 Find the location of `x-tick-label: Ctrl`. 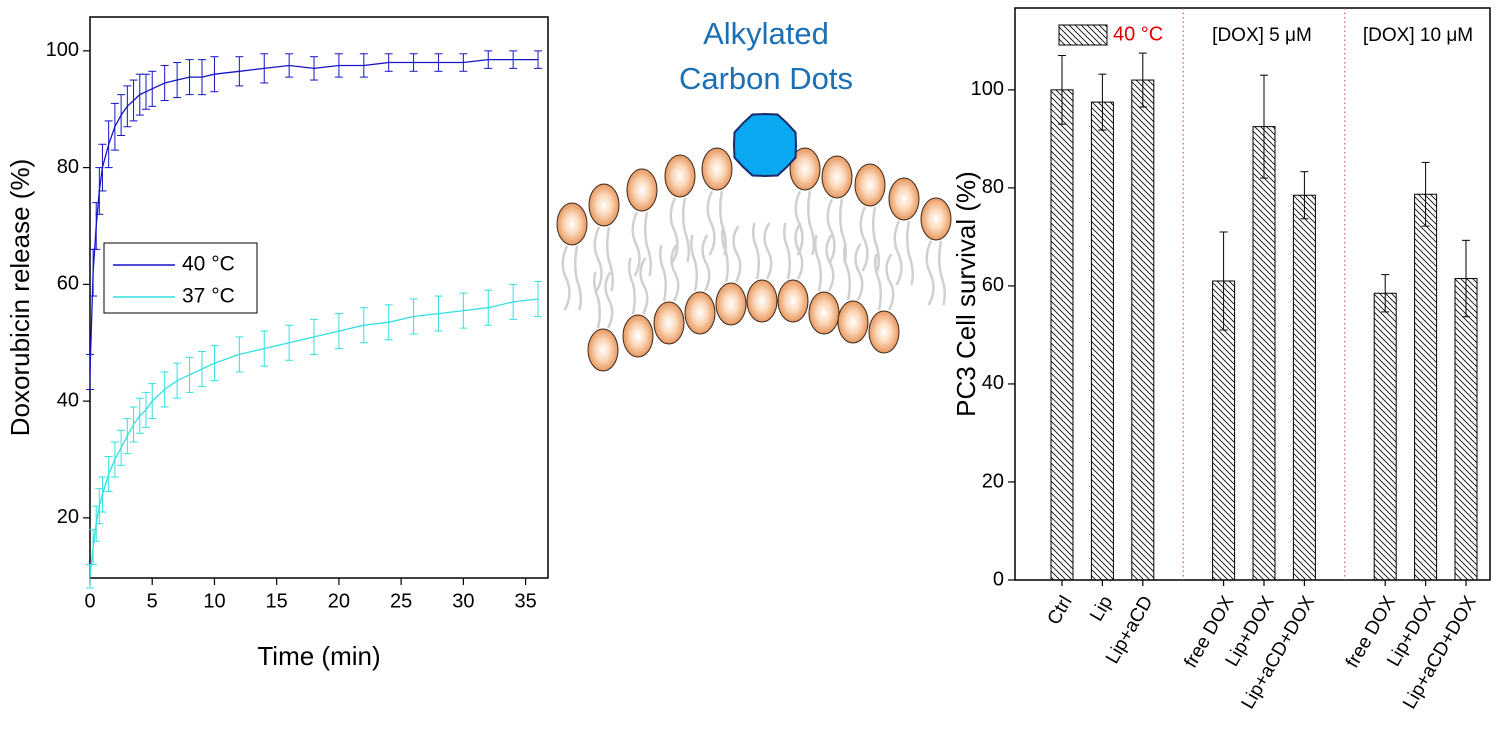

x-tick-label: Ctrl is located at coordinates (1060, 611).